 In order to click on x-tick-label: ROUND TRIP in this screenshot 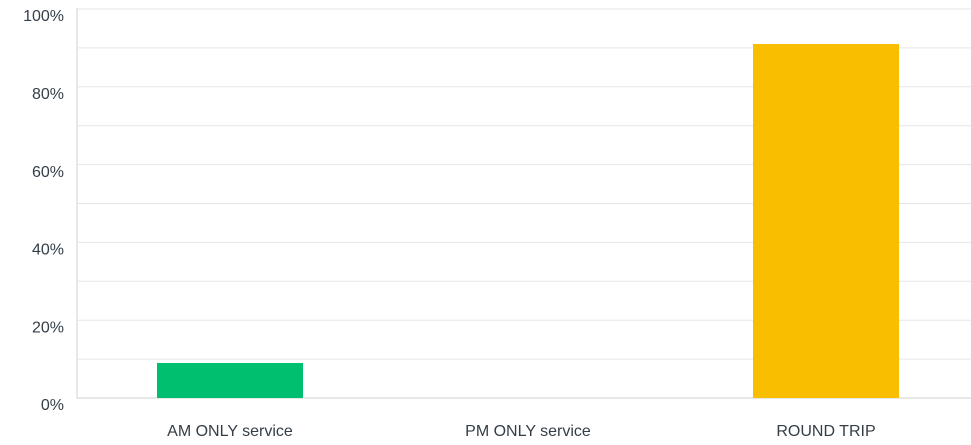, I will do `click(825, 431)`.